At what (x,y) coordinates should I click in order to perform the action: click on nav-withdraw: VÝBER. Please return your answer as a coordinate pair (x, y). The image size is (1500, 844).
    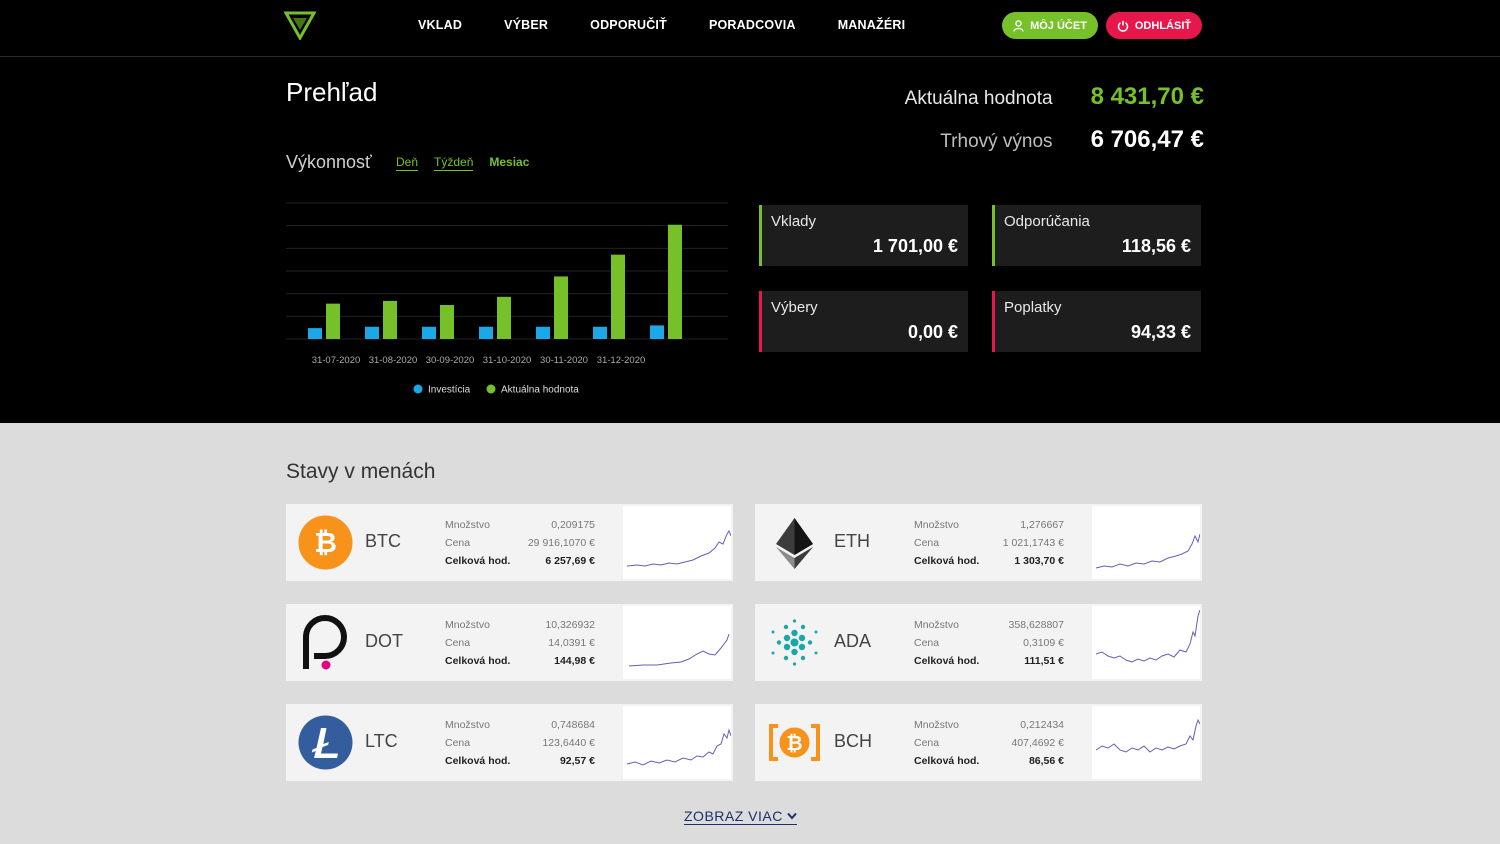
    Looking at the image, I should click on (526, 25).